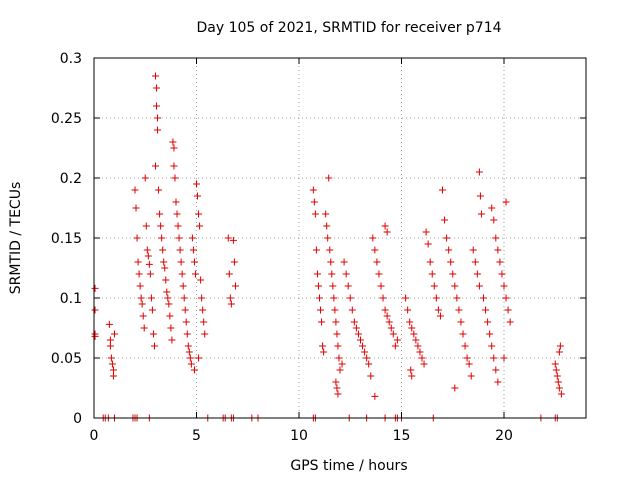 The height and width of the screenshot is (480, 640). I want to click on x-tick-label: 0, so click(94, 436).